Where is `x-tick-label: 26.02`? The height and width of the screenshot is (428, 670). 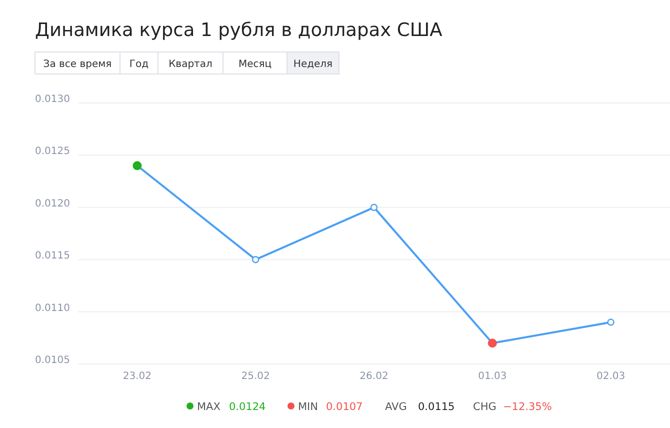 x-tick-label: 26.02 is located at coordinates (374, 376).